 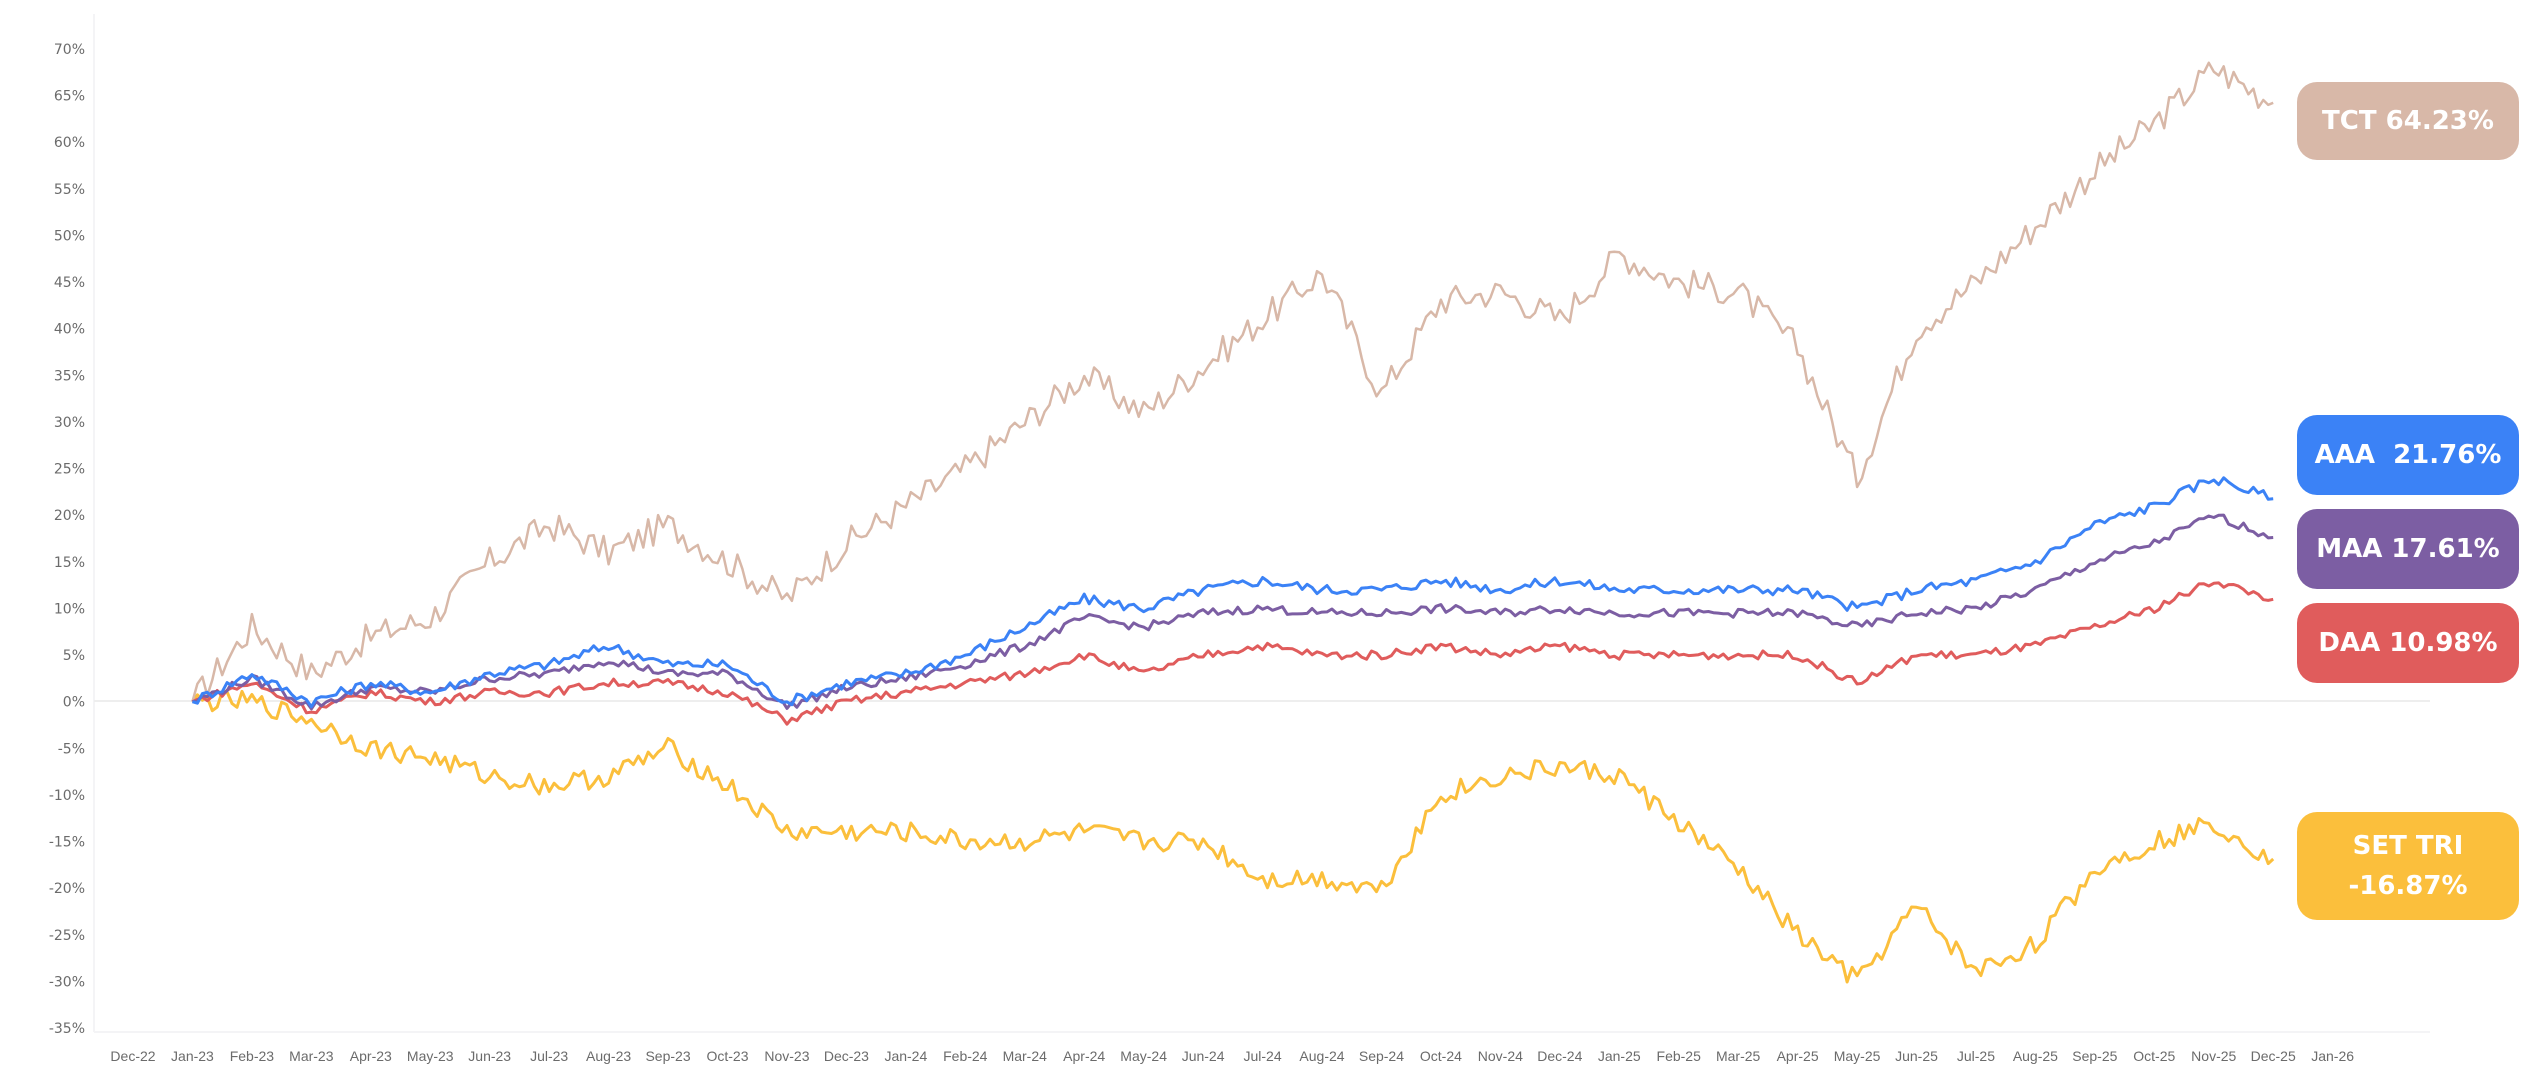 What do you see at coordinates (1084, 1056) in the screenshot?
I see `x-tick-label: Apr-24` at bounding box center [1084, 1056].